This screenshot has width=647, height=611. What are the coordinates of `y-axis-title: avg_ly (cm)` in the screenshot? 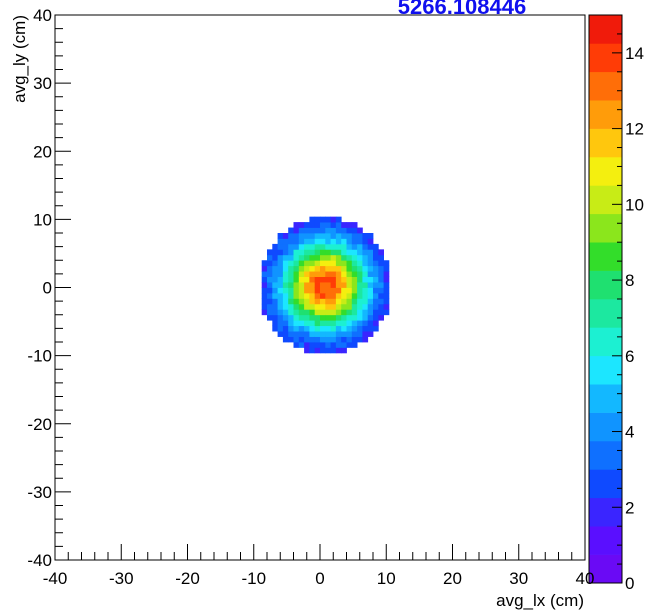 It's located at (19, 59).